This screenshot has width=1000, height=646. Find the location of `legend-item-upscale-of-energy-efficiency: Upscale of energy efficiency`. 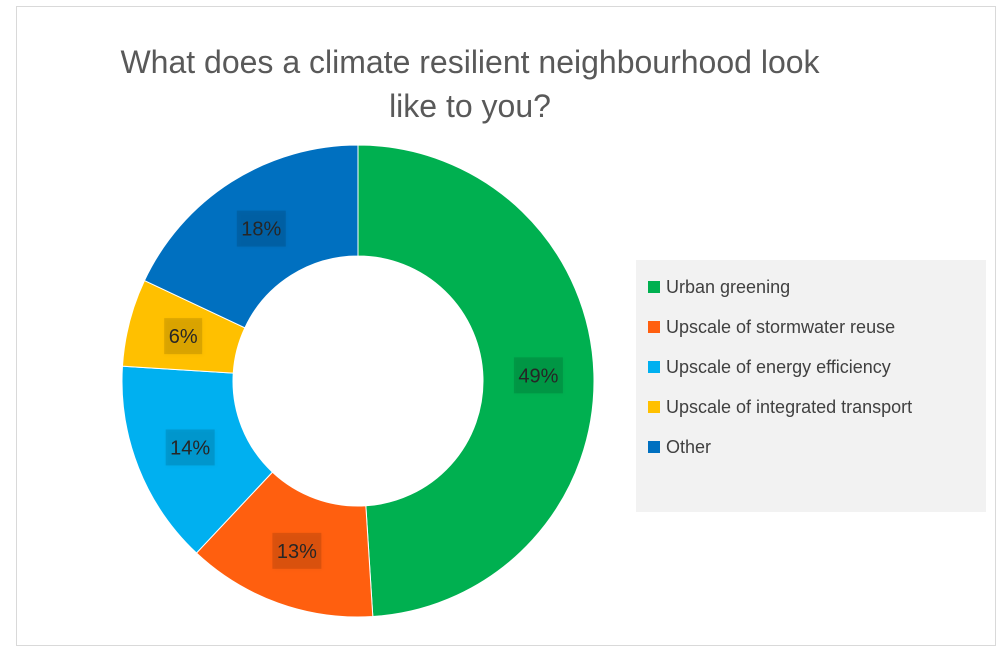

legend-item-upscale-of-energy-efficiency: Upscale of energy efficiency is located at coordinates (811, 367).